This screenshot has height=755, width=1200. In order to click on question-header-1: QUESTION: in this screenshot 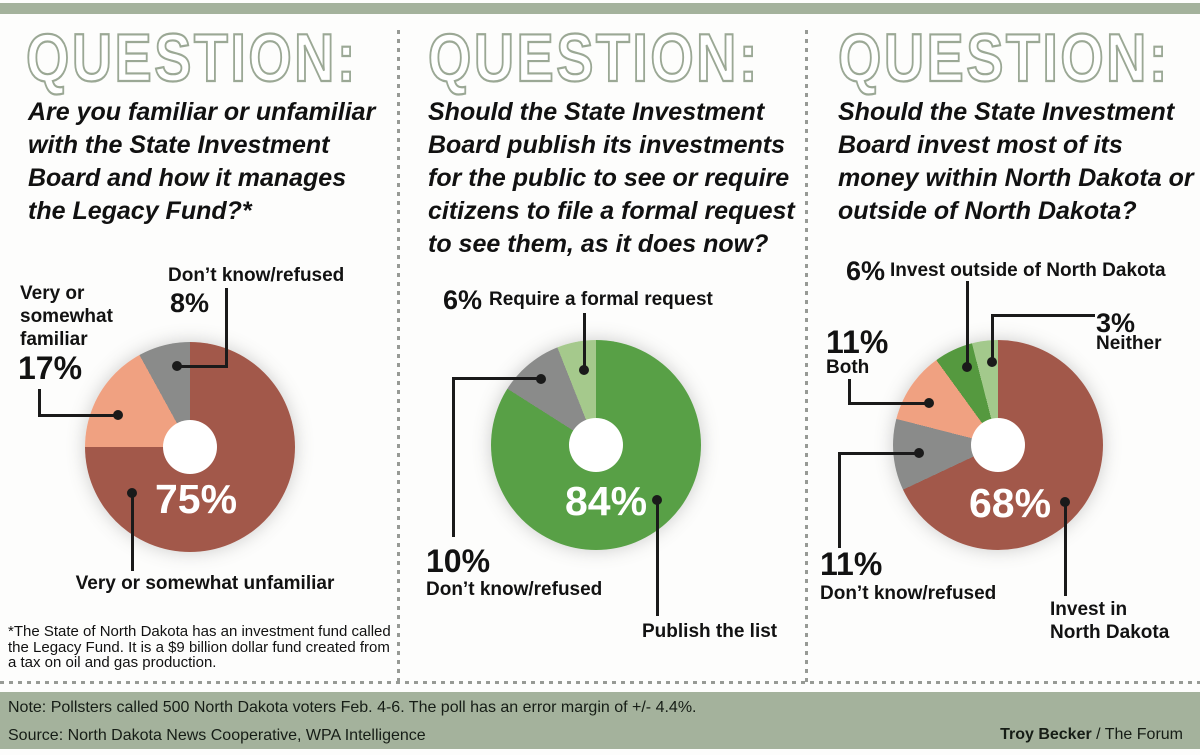, I will do `click(191, 58)`.